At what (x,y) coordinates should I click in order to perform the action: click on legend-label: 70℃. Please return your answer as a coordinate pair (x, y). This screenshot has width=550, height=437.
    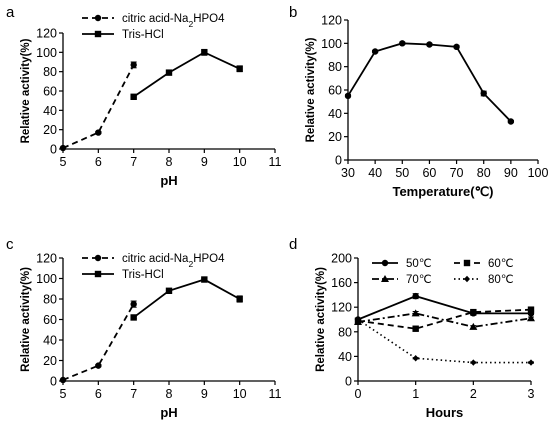
    Looking at the image, I should click on (419, 280).